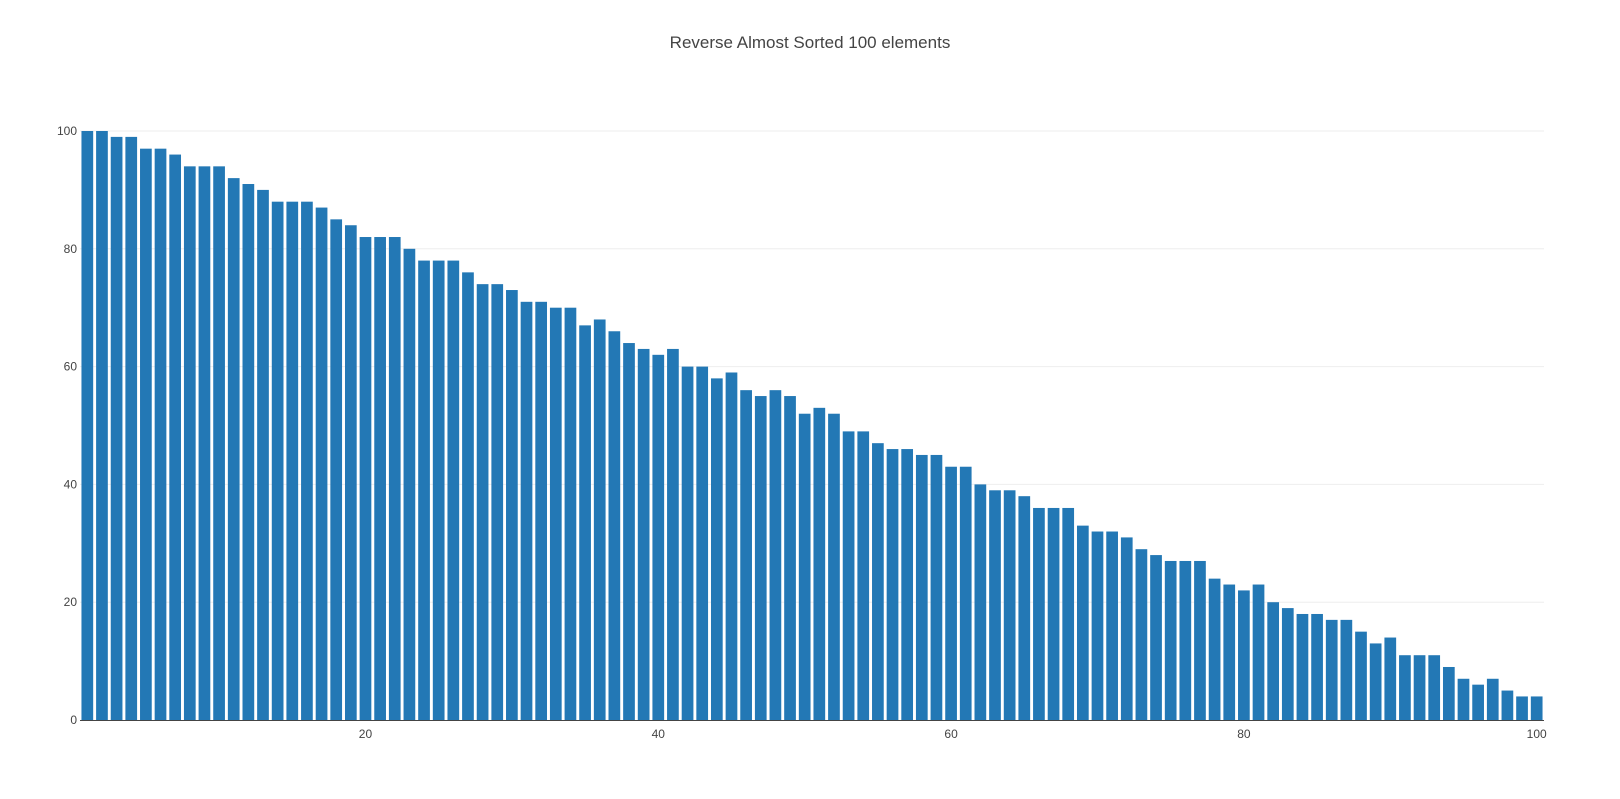 The width and height of the screenshot is (1620, 799). I want to click on y-tick-label-60: 60, so click(71, 367).